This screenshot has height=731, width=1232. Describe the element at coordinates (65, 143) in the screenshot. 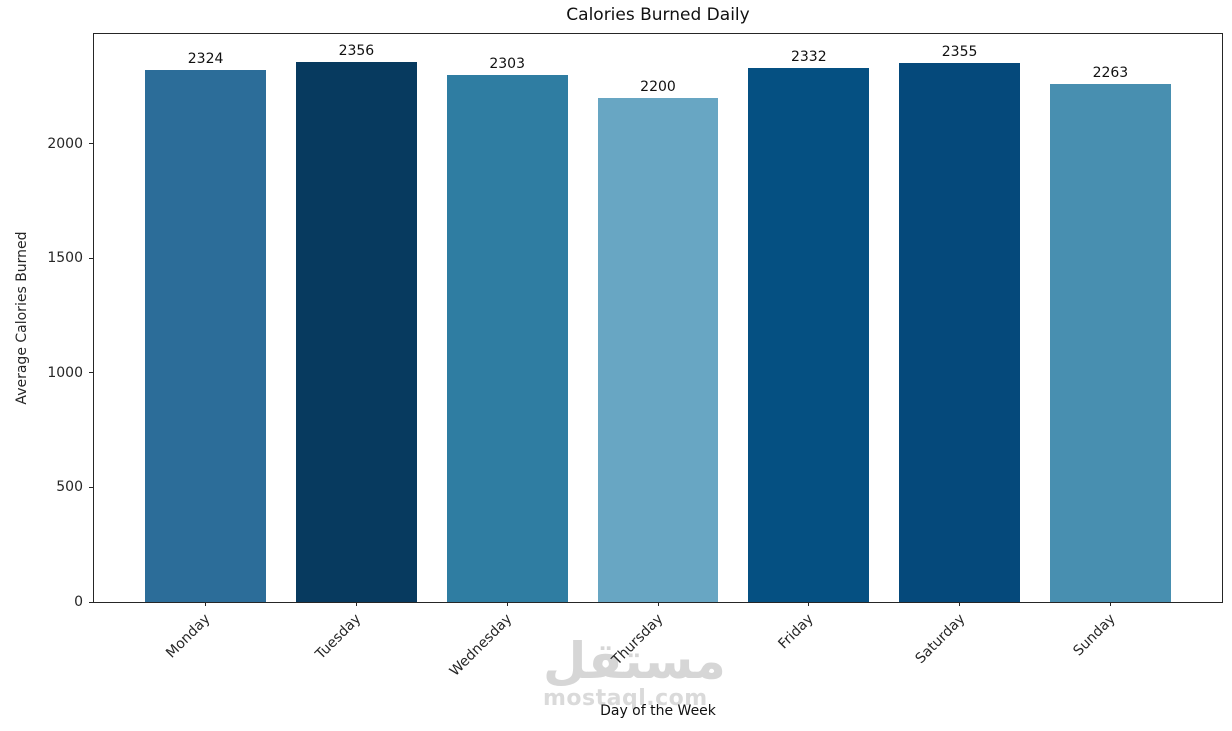

I see `y-tick-label: 2000` at that location.